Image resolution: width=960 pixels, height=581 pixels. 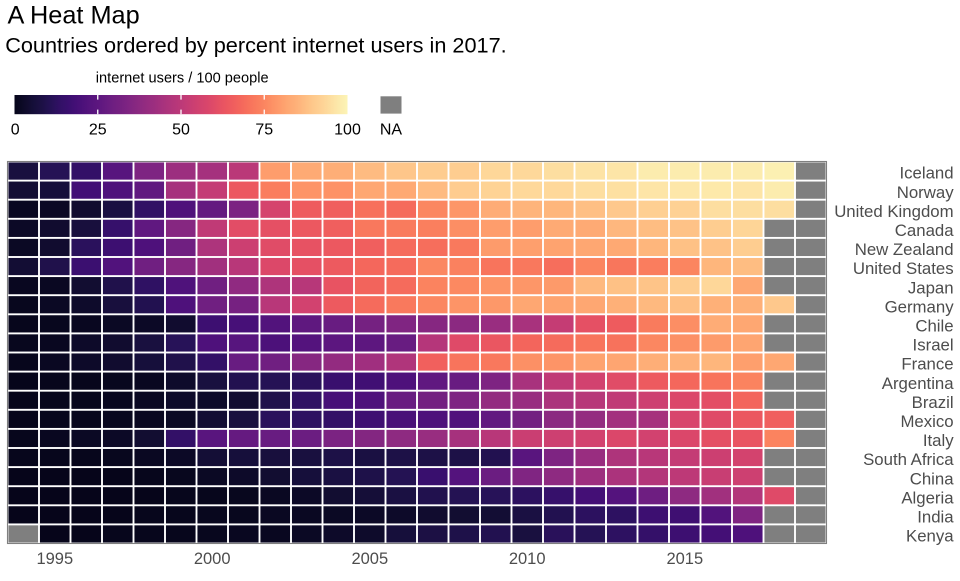 What do you see at coordinates (74, 15) in the screenshot?
I see `svg-text: A Heat Map` at bounding box center [74, 15].